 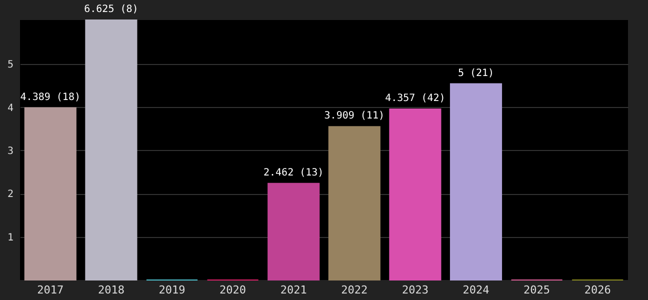 What do you see at coordinates (111, 9) in the screenshot?
I see `data-label: 6.625 (8)` at bounding box center [111, 9].